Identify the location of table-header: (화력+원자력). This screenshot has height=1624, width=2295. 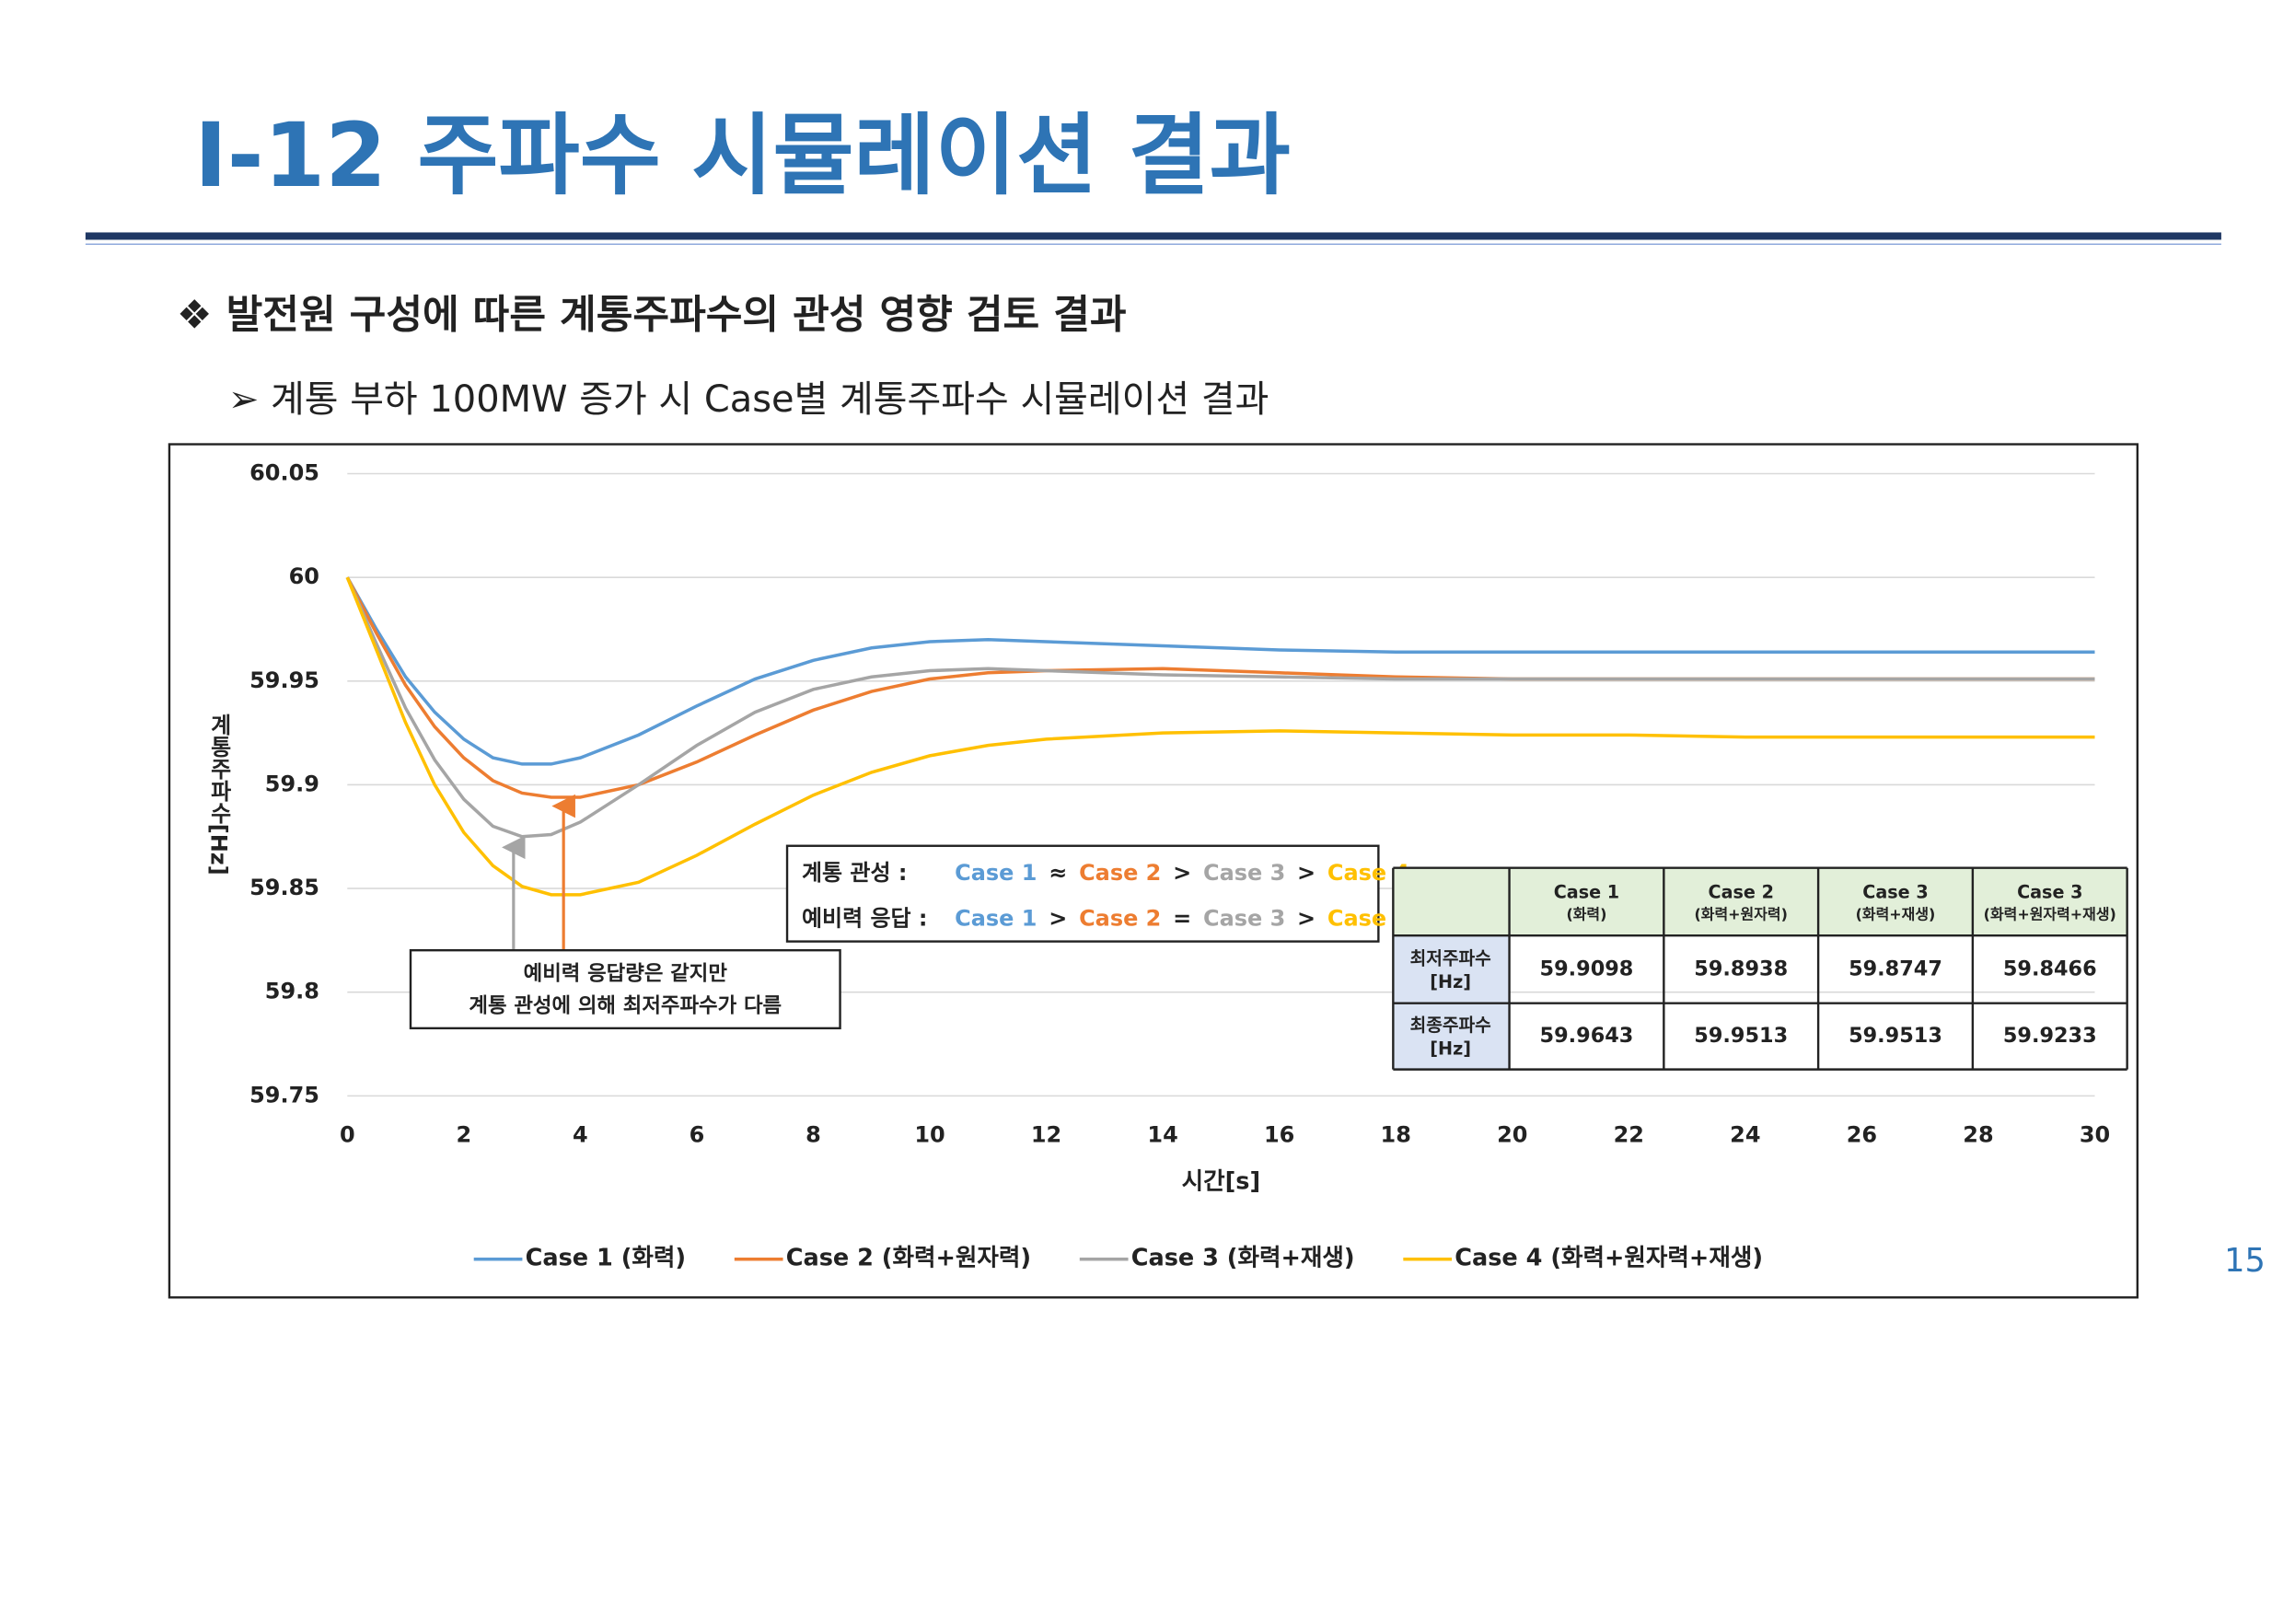
(1741, 913).